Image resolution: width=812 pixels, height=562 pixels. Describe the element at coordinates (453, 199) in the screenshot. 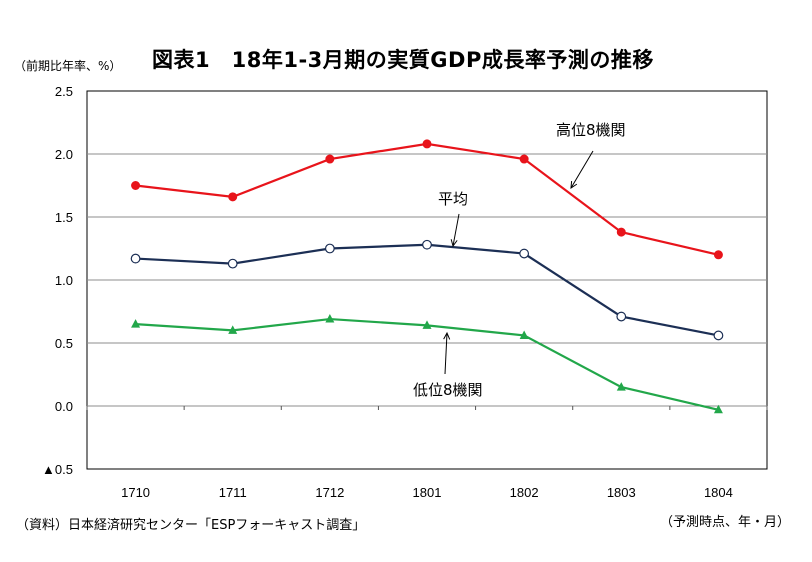

I see `series-label: 平均` at that location.